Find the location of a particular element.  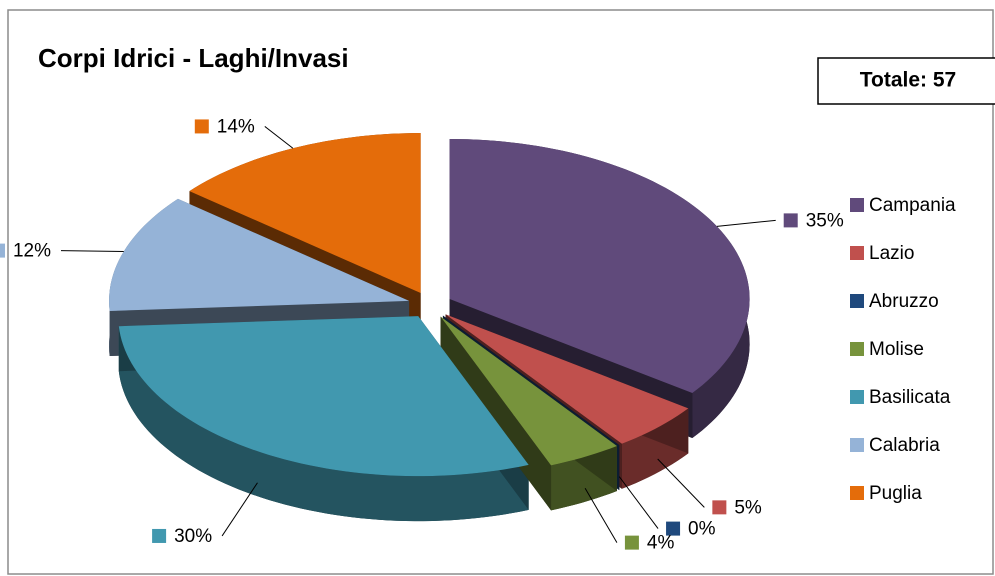

total-box is located at coordinates (906, 81).